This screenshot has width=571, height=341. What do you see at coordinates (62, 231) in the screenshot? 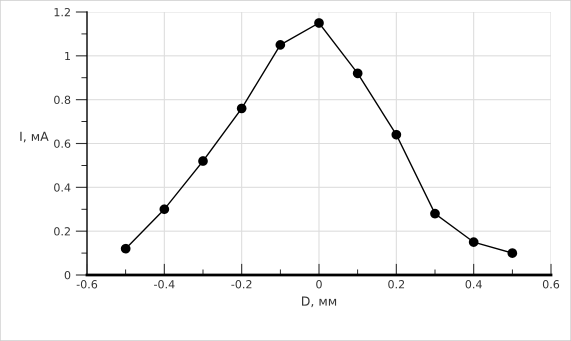
I see `y-tick-label: 0.2` at bounding box center [62, 231].